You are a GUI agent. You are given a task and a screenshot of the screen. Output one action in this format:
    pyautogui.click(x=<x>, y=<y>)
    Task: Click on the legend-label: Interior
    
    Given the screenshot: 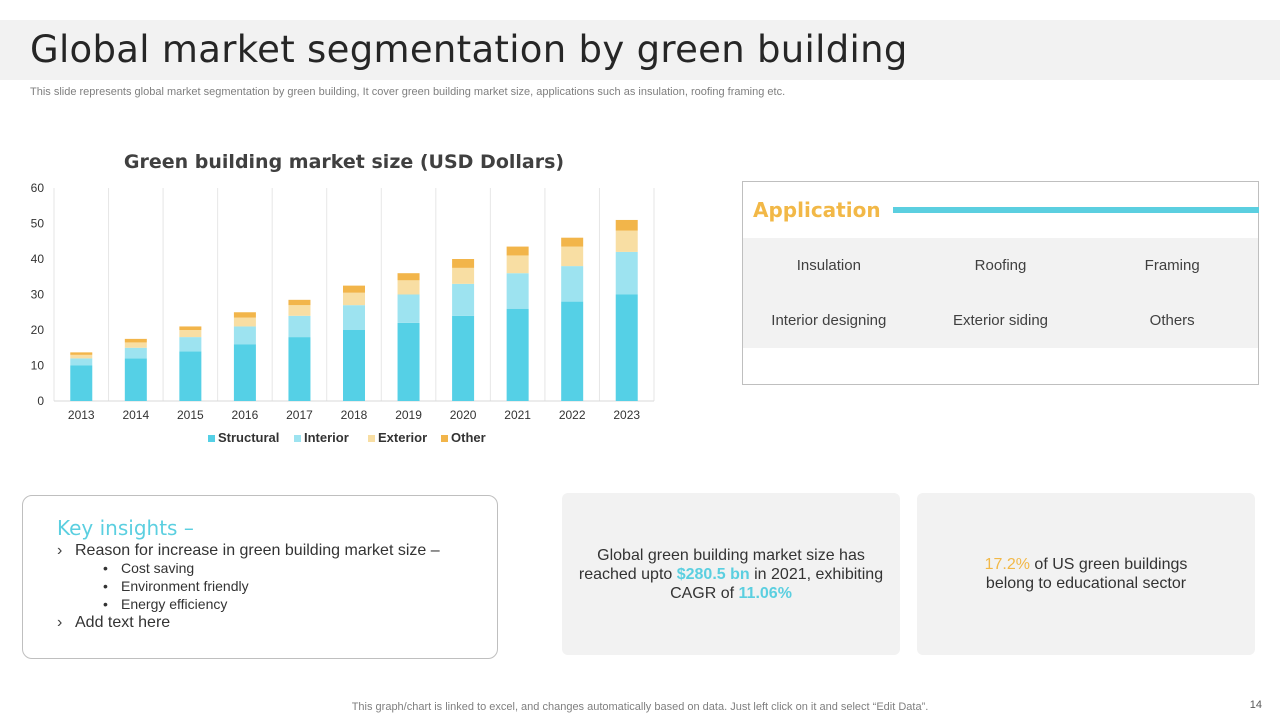 What is the action you would take?
    pyautogui.click(x=326, y=437)
    